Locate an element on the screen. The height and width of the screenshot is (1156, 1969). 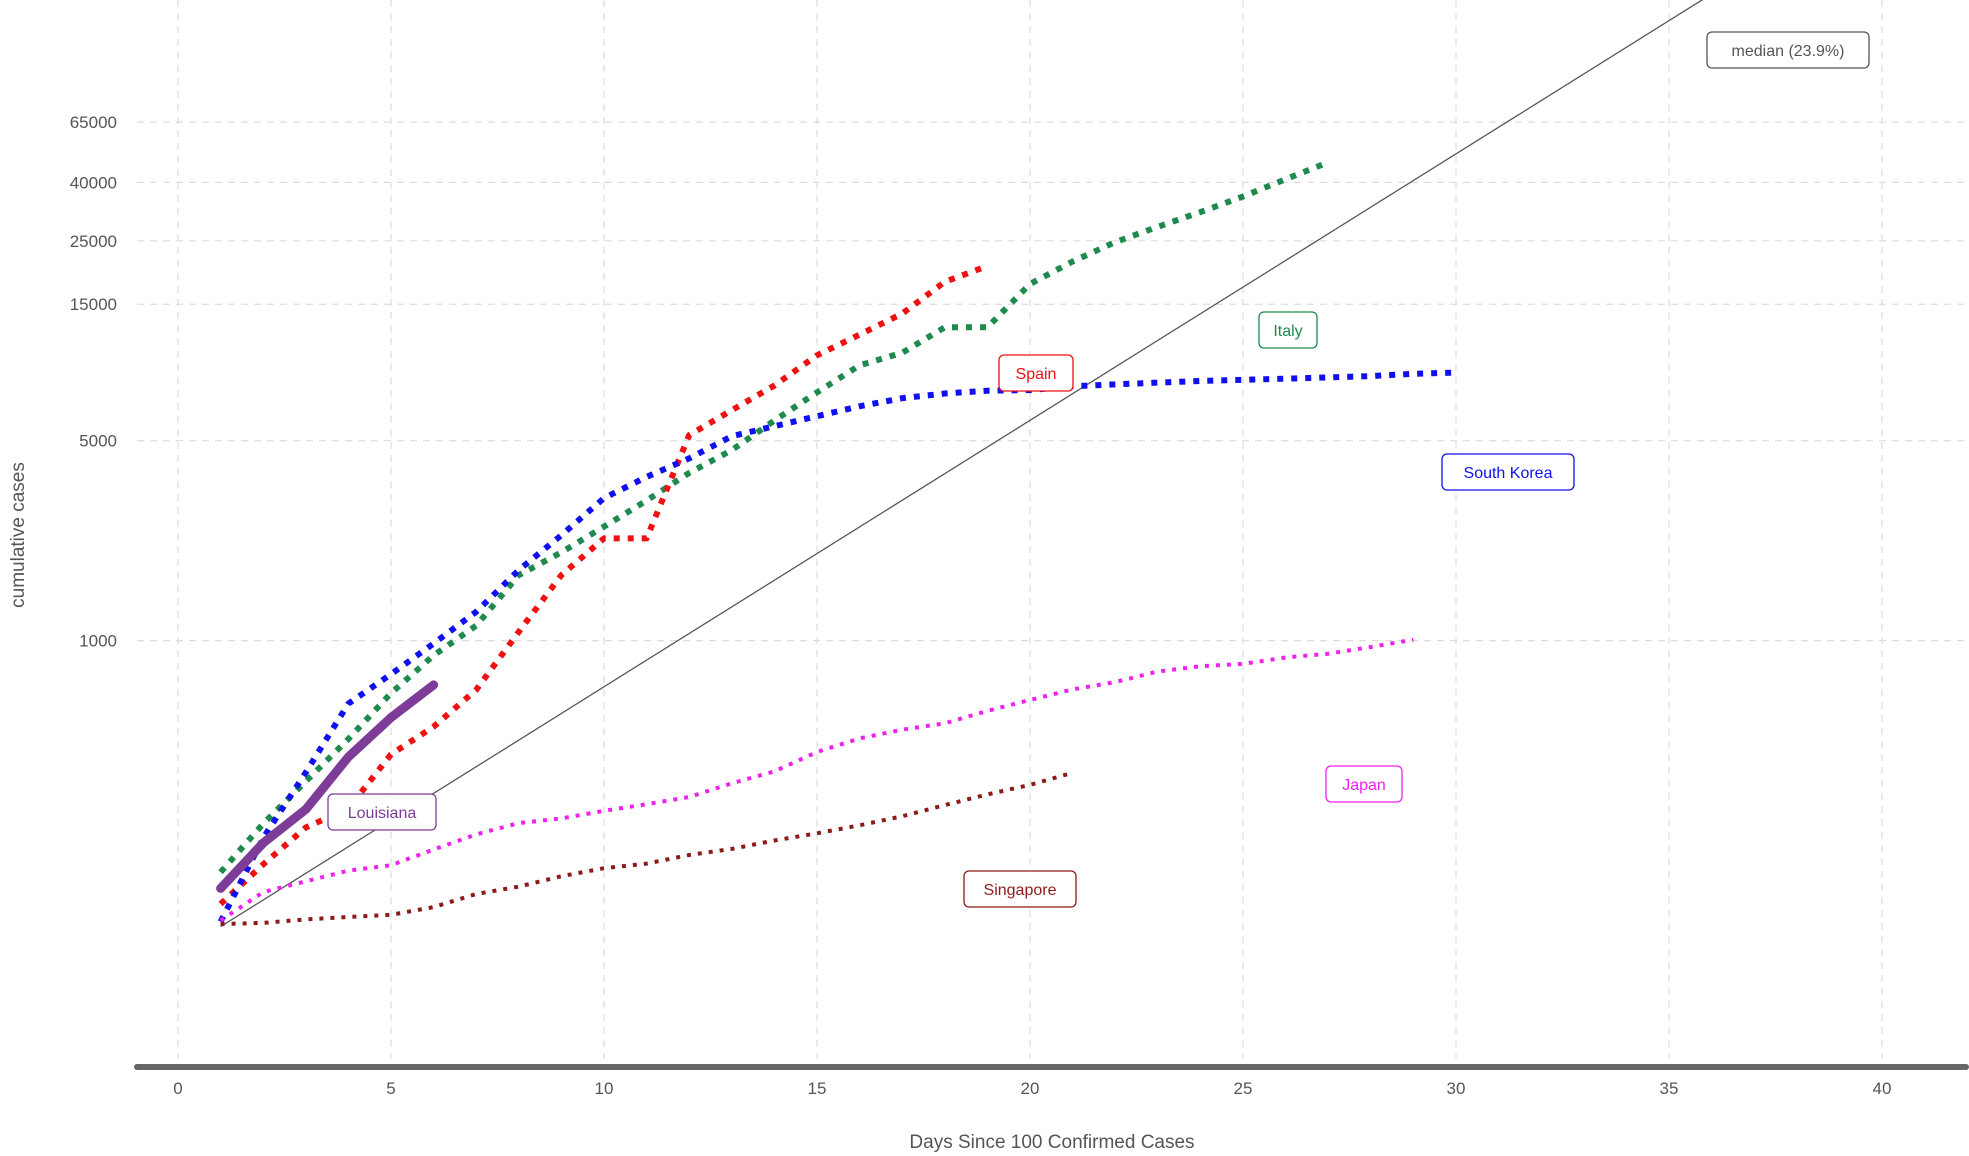
x-tick-label: 0 is located at coordinates (177, 1088).